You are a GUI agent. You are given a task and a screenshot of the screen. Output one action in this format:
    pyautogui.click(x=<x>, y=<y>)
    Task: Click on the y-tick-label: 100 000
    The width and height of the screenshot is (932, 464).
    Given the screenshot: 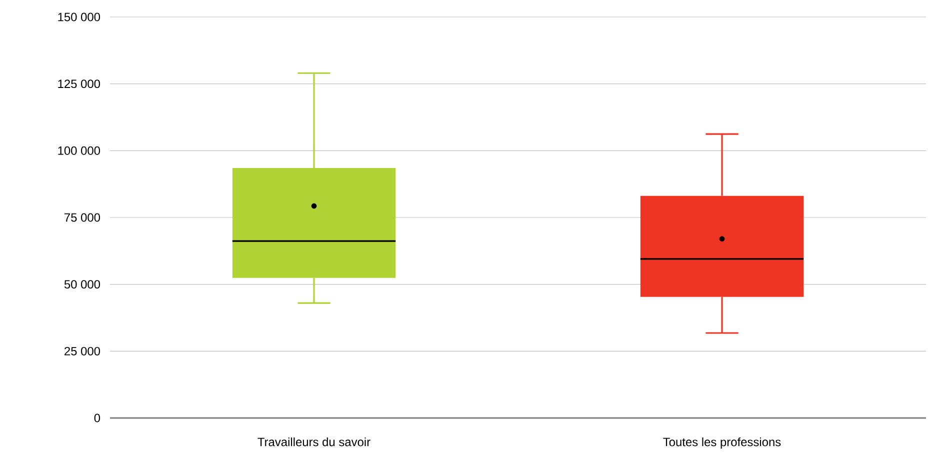 What is the action you would take?
    pyautogui.click(x=79, y=150)
    